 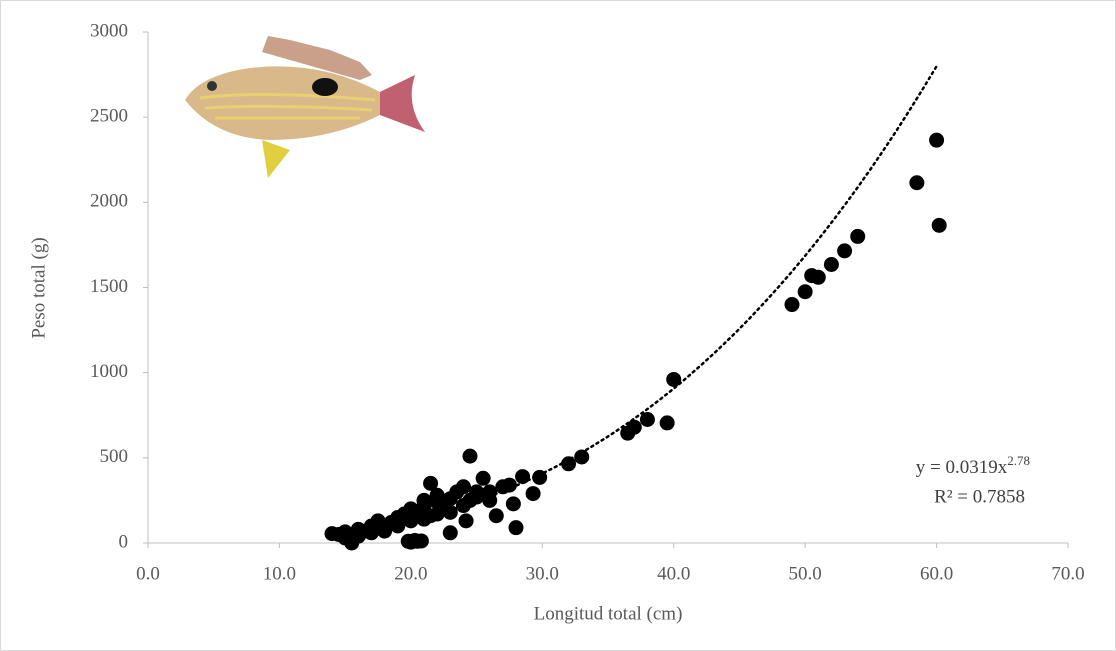 What do you see at coordinates (114, 456) in the screenshot?
I see `y-tick-label: 500` at bounding box center [114, 456].